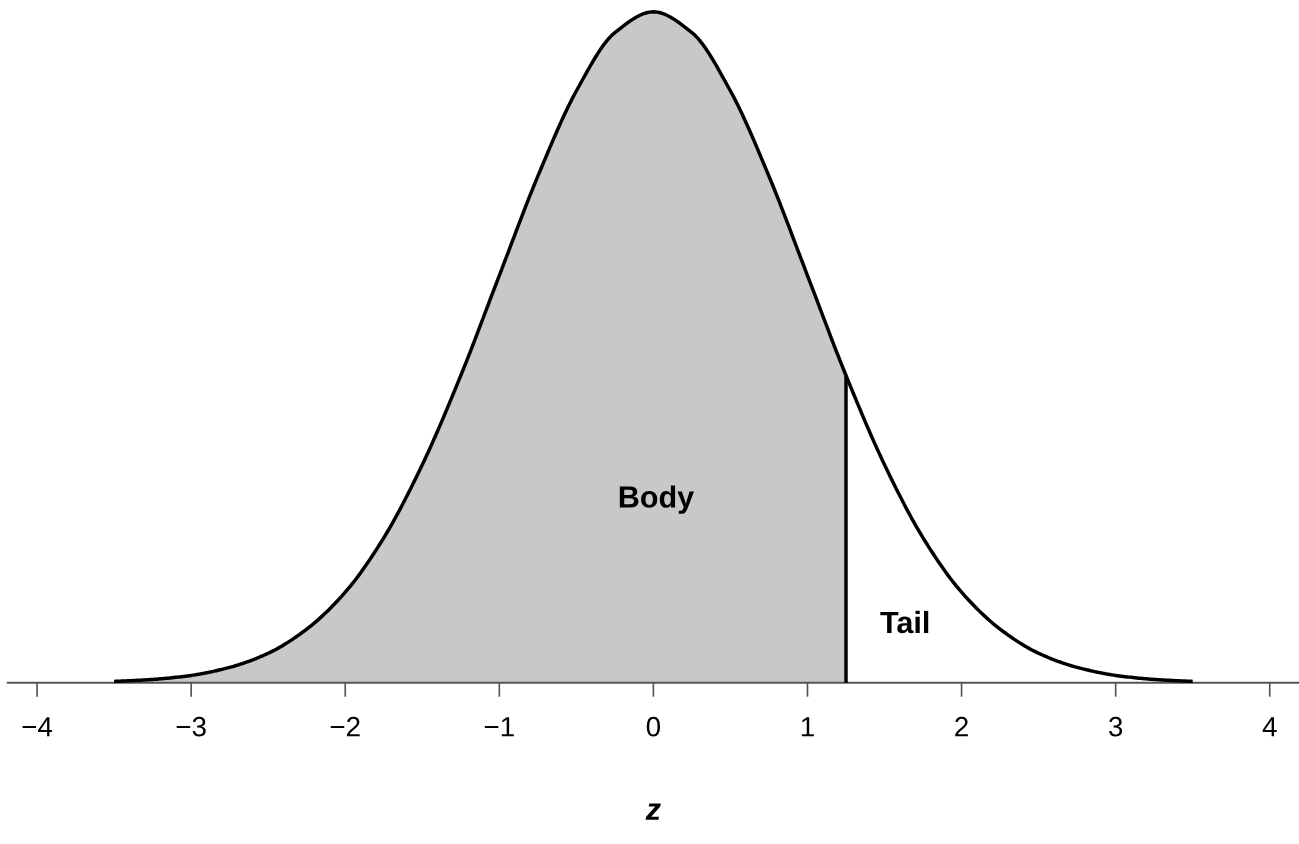  Describe the element at coordinates (499, 727) in the screenshot. I see `x-tick-label: −1` at that location.